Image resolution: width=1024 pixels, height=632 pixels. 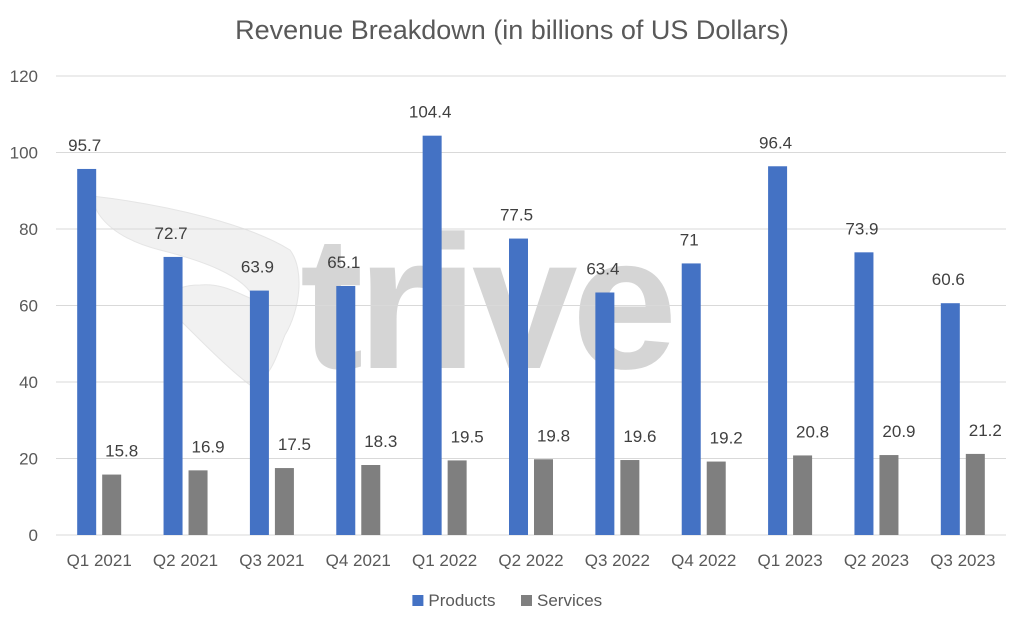 I want to click on x-tick-label: Q4 2022, so click(x=703, y=560).